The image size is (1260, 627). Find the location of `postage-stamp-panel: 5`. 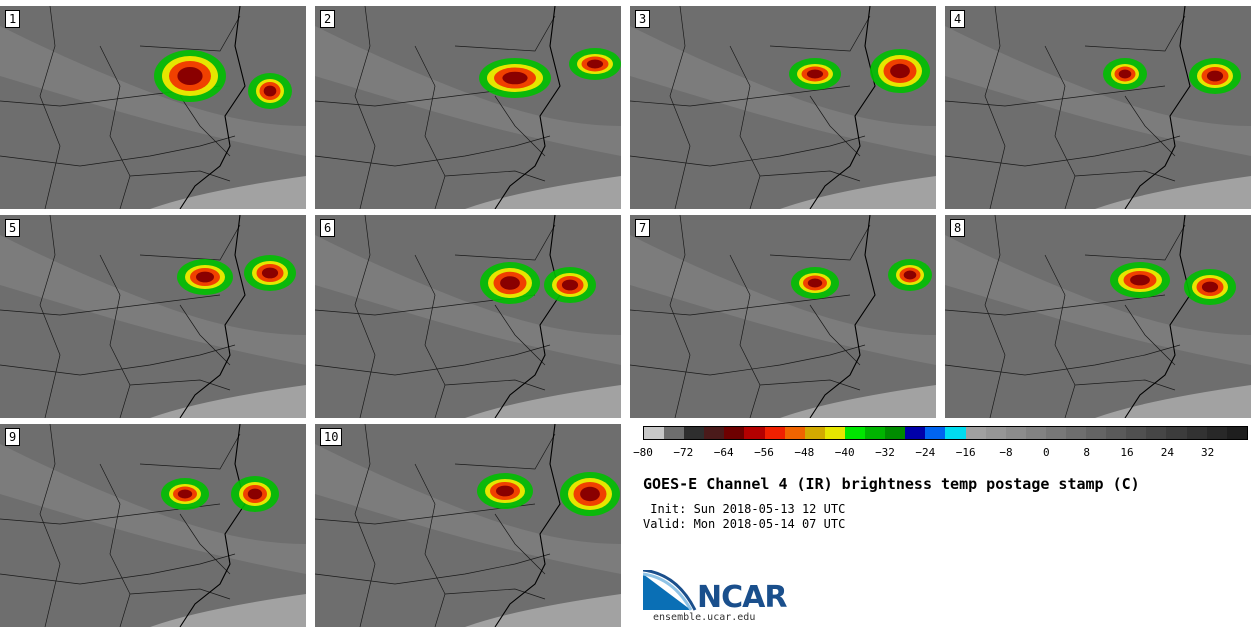

postage-stamp-panel: 5 is located at coordinates (153, 316).